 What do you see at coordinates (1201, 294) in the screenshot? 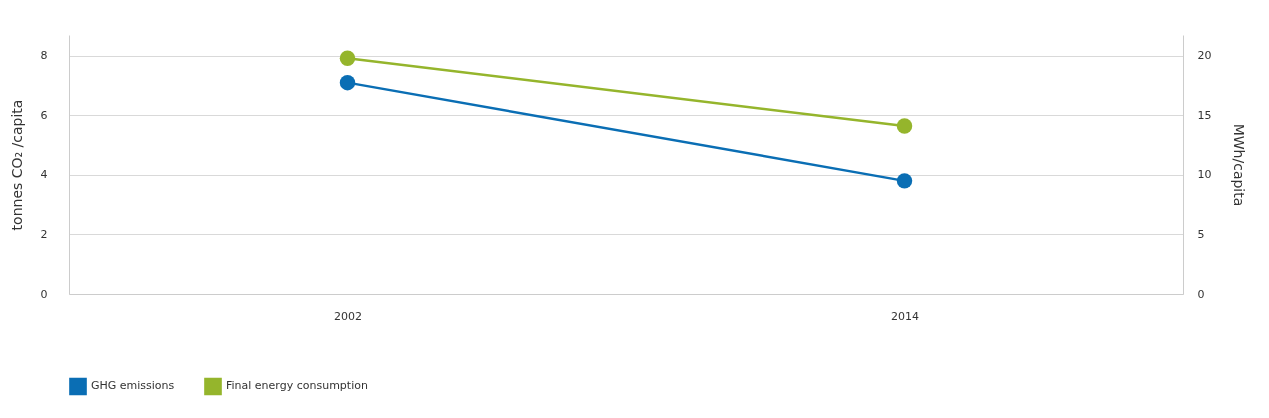
I see `y2-tick-label: 0` at bounding box center [1201, 294].